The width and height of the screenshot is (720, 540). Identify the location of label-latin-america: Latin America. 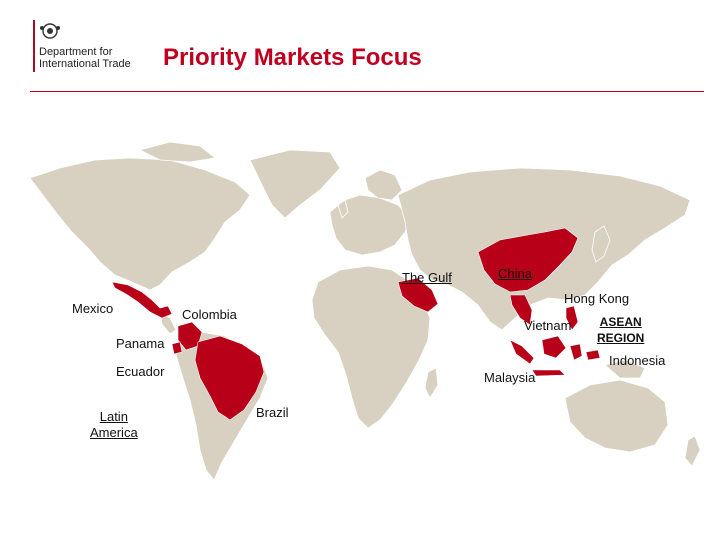
(114, 425).